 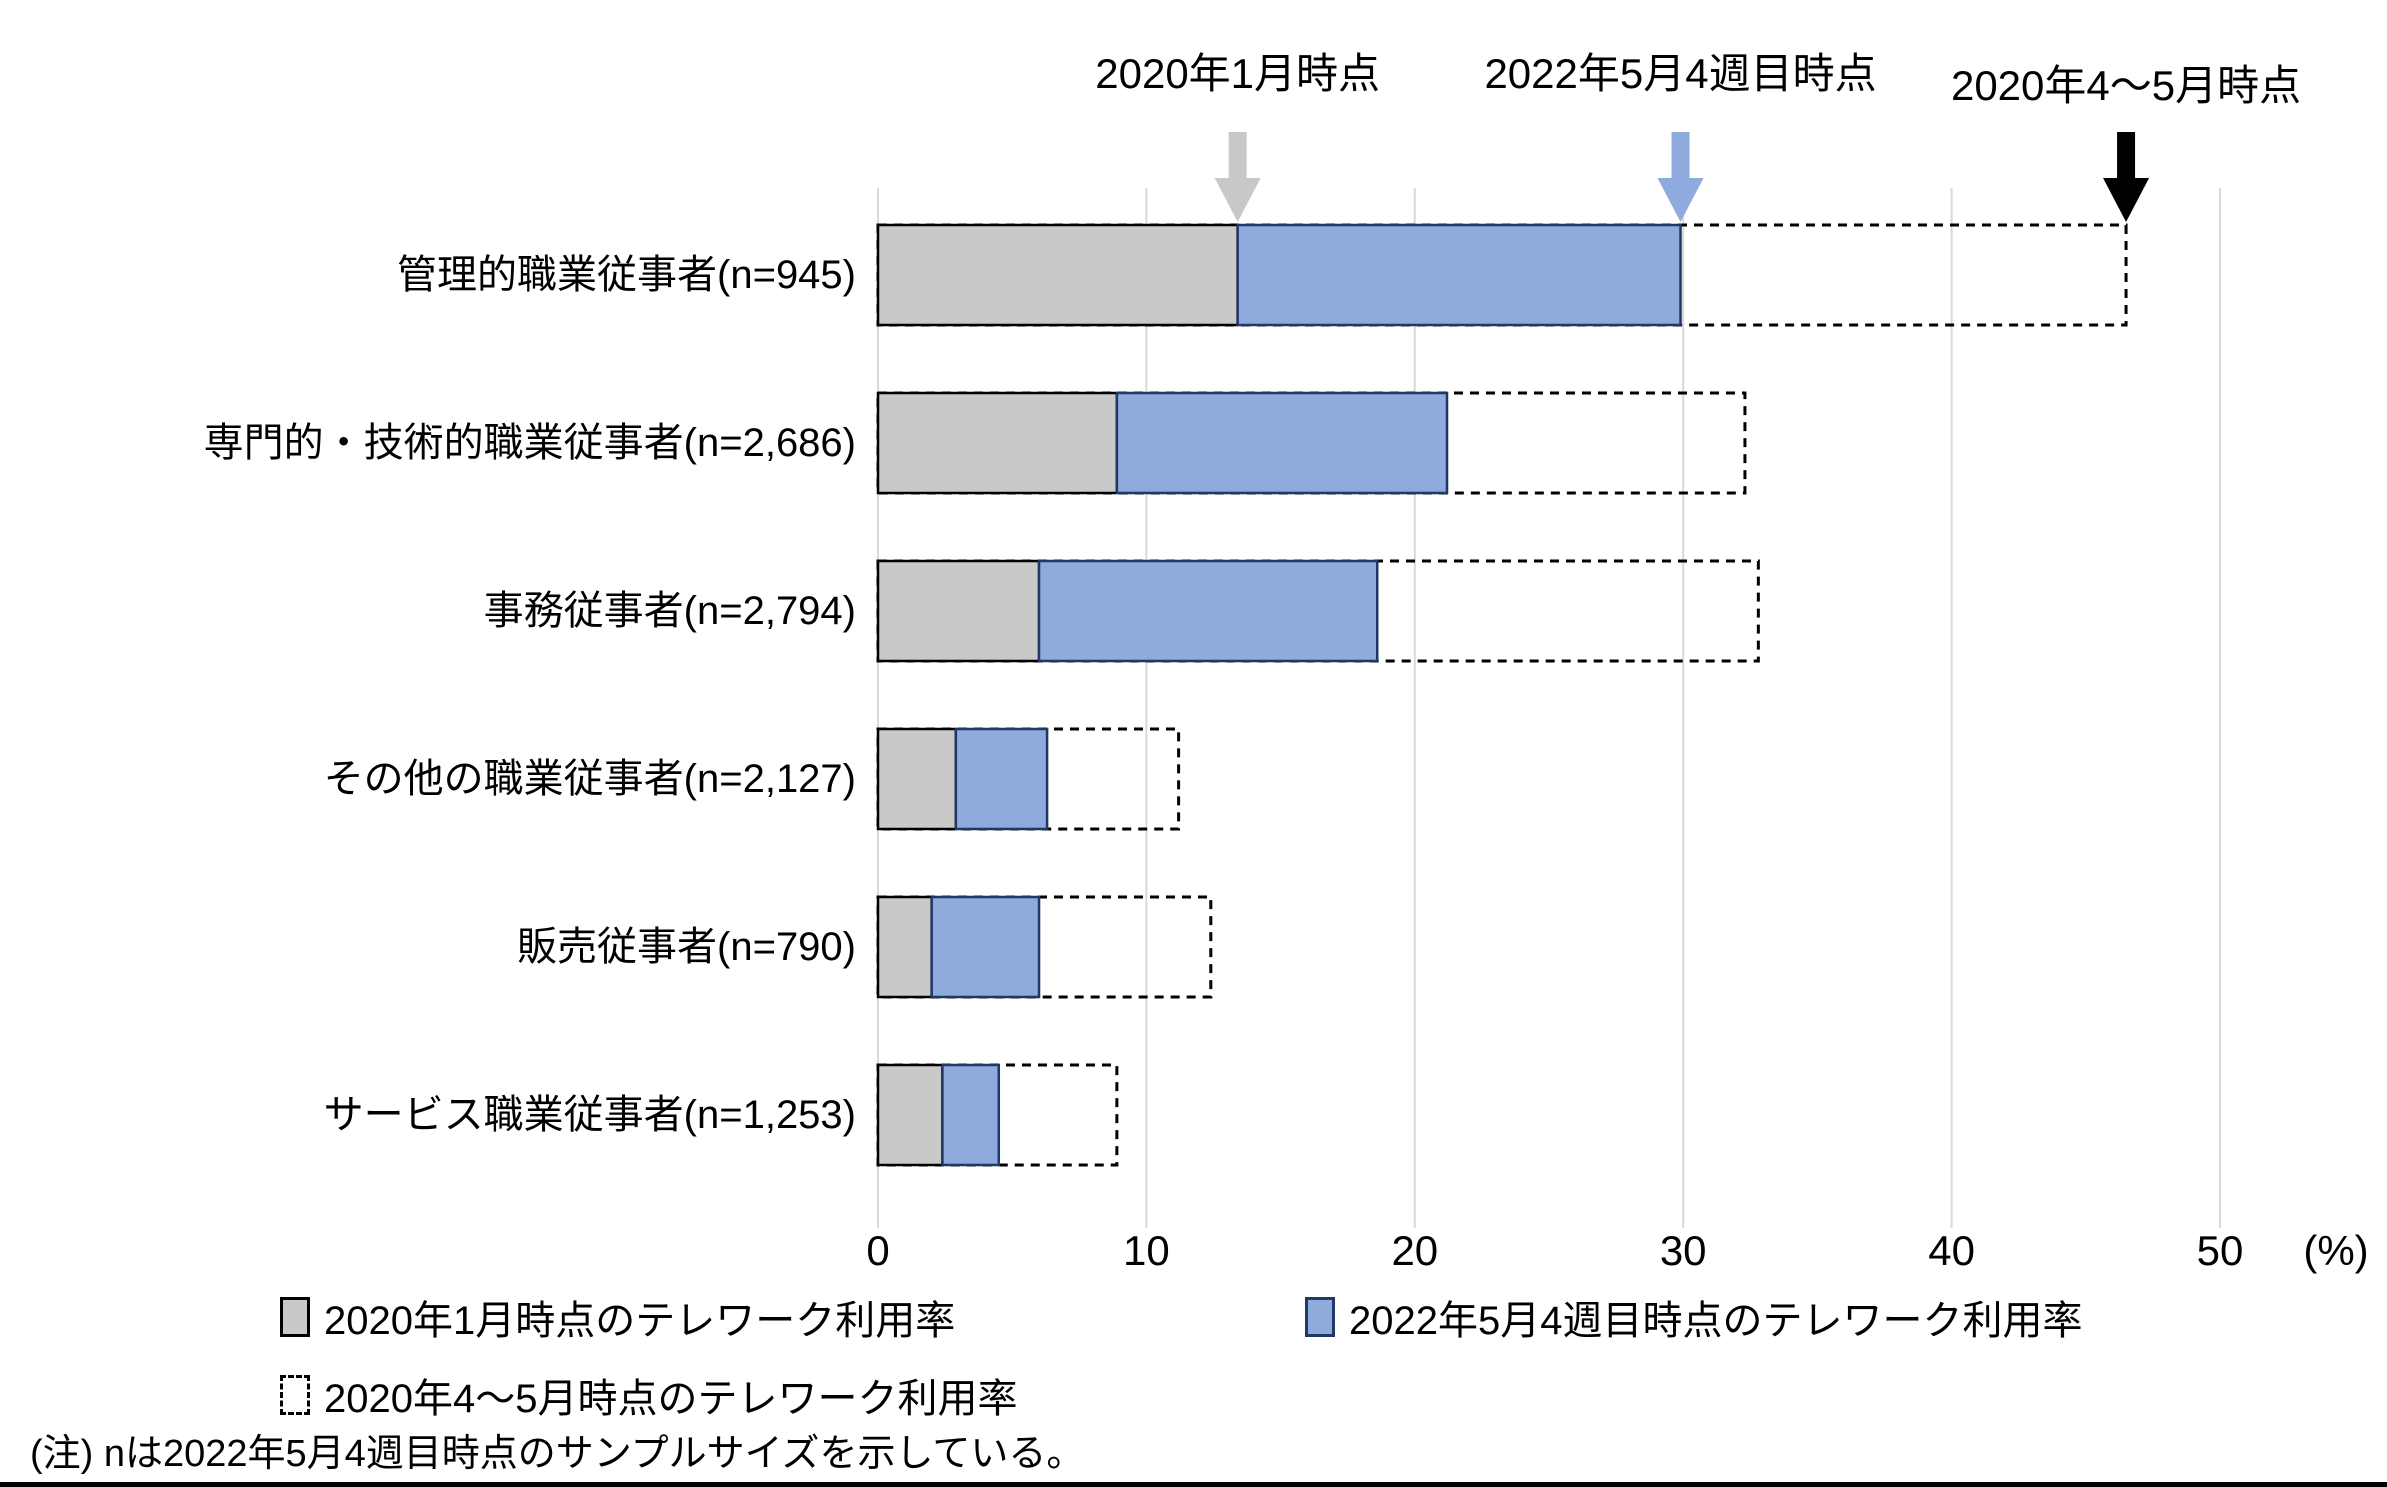 What do you see at coordinates (671, 1399) in the screenshot?
I see `legend-label-aprmay2020: 2020年4〜5月時点のテレワーク利用率` at bounding box center [671, 1399].